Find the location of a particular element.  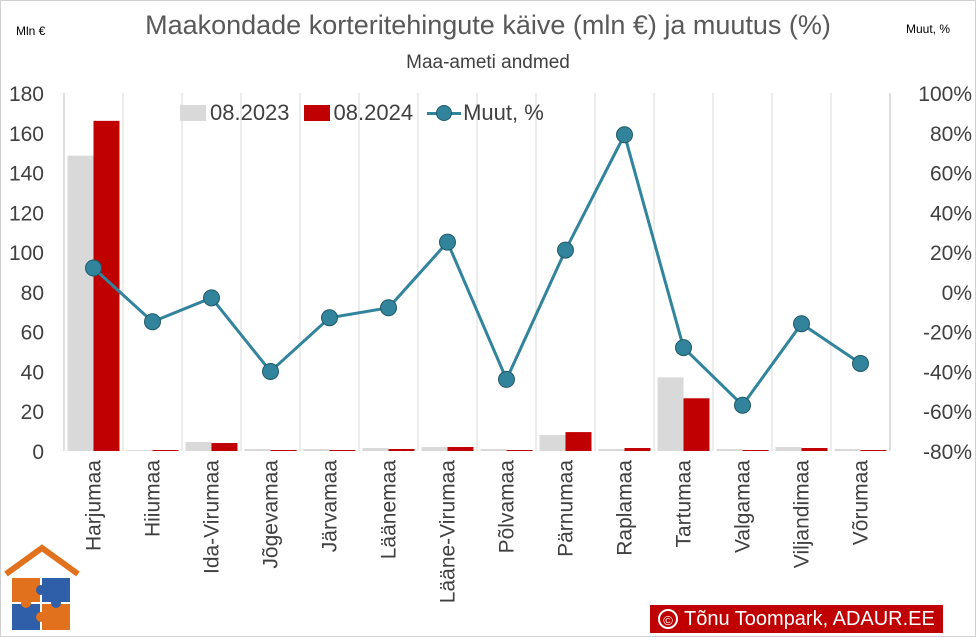

legend-item-change: Muut, % is located at coordinates (485, 113).